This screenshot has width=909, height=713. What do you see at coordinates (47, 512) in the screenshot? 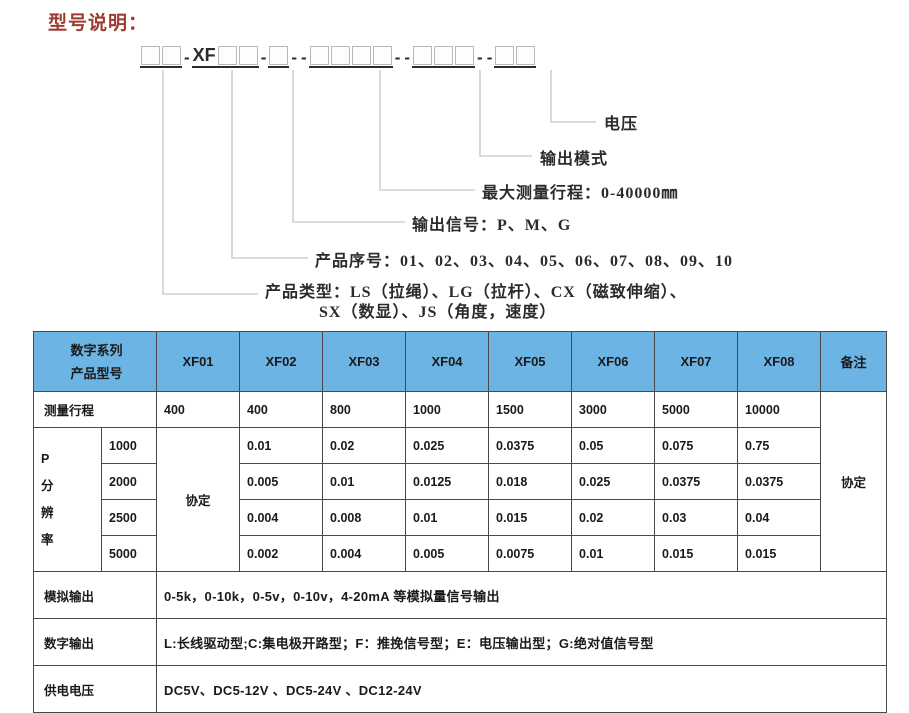
I see `resolution-label-char-bian: 辨` at bounding box center [47, 512].